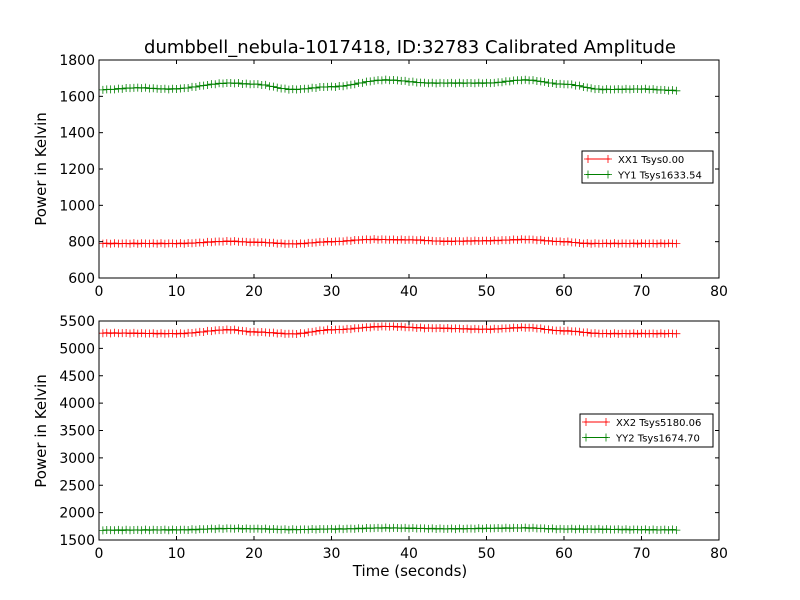 This screenshot has width=800, height=600. Describe the element at coordinates (659, 176) in the screenshot. I see `legend-label: YY1 Tsys1633.54` at that location.